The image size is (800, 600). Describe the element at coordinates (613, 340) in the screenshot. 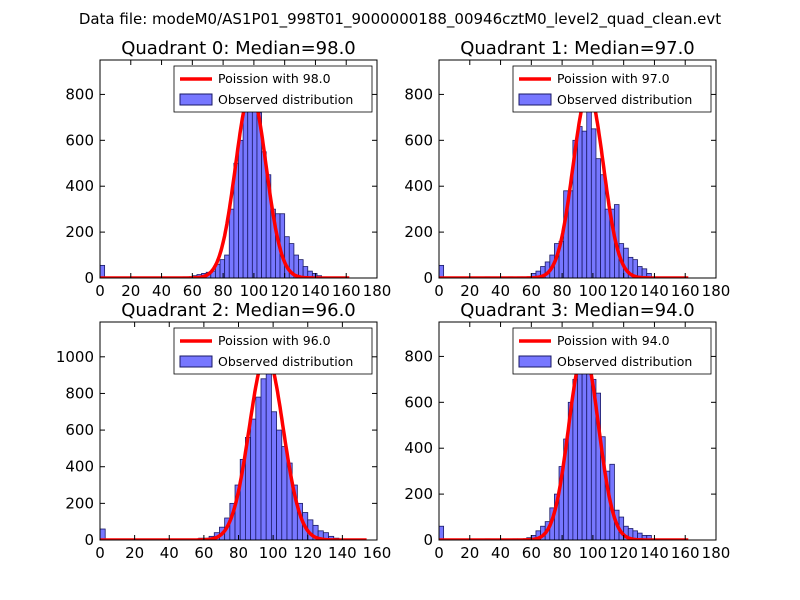

I see `legend-poisson-label: Poission with 94.0` at that location.